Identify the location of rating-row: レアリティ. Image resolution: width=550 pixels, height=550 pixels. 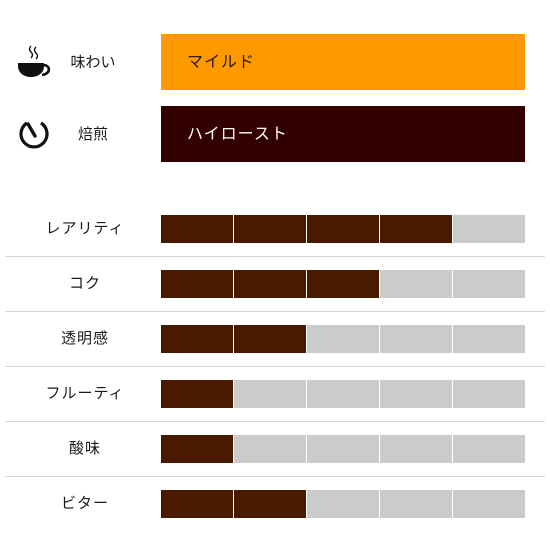
(275, 228).